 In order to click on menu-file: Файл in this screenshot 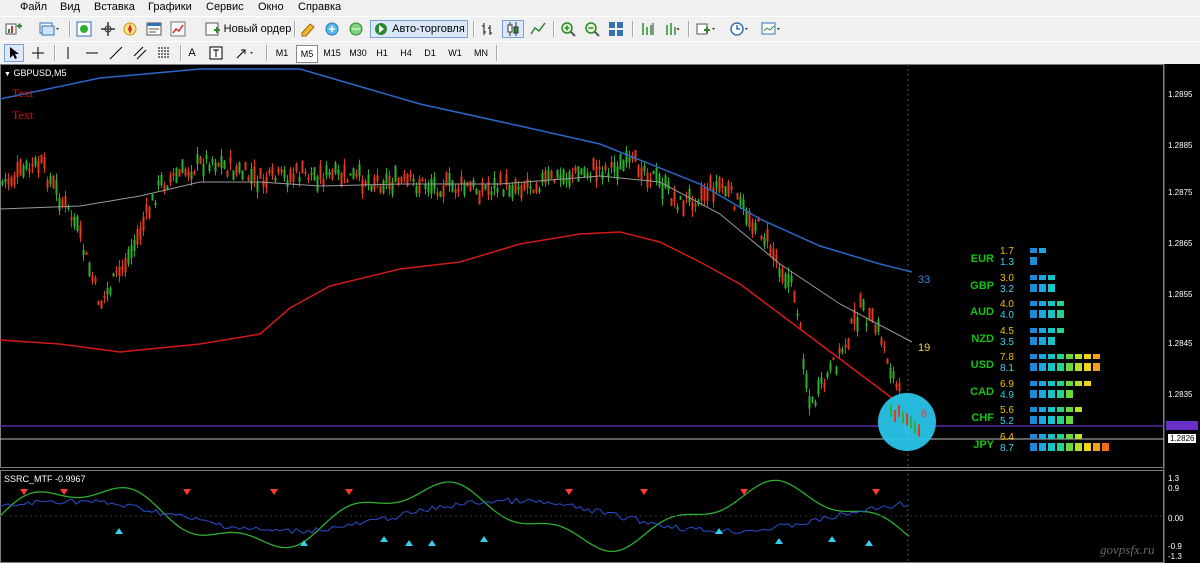, I will do `click(34, 7)`.